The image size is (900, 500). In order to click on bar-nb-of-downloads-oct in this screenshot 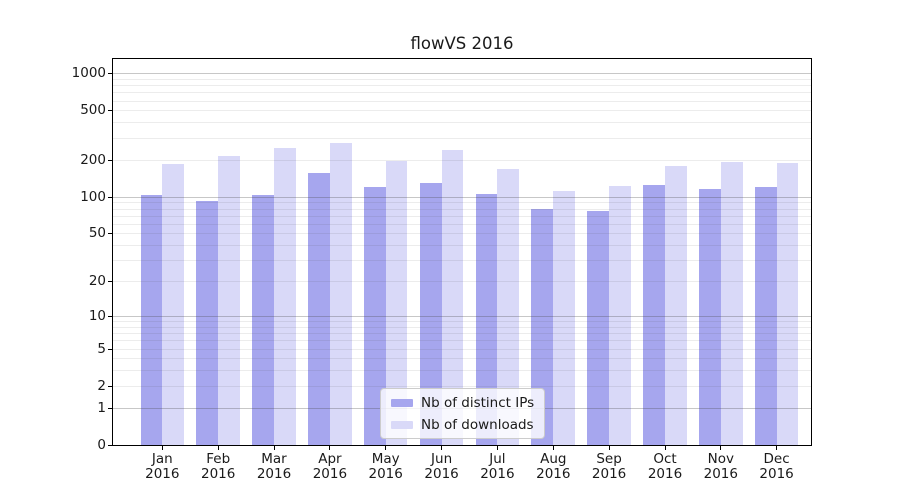, I will do `click(676, 305)`.